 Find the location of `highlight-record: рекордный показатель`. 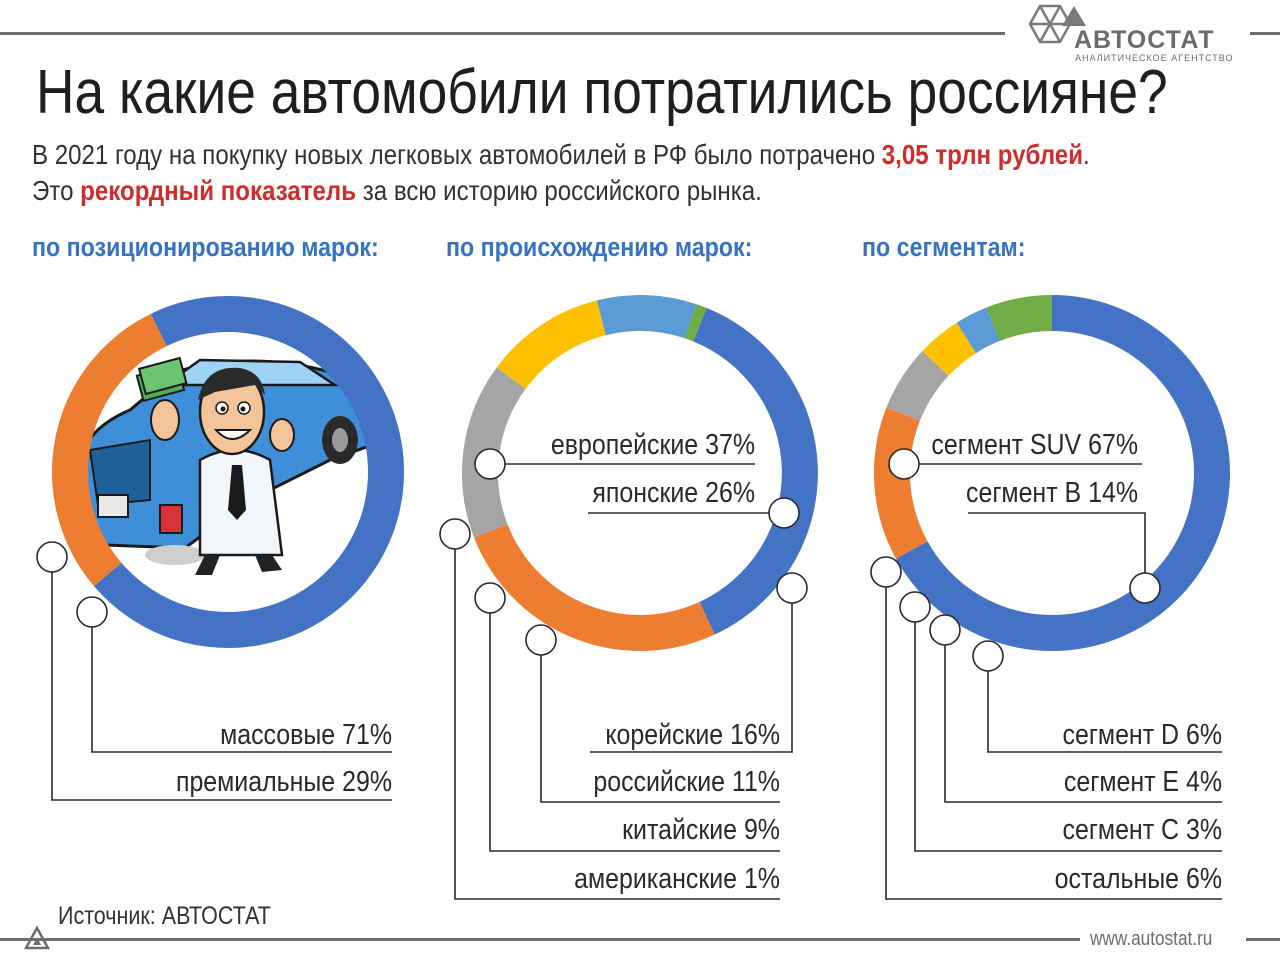

highlight-record: рекордный показатель is located at coordinates (218, 190).